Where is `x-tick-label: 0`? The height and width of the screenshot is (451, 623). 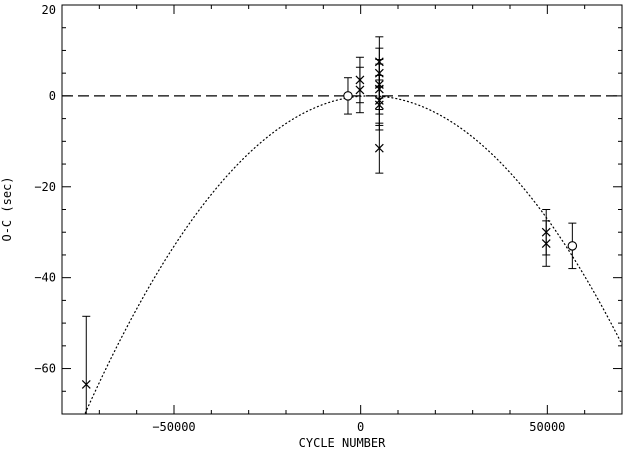
x-tick-label: 0 is located at coordinates (360, 427).